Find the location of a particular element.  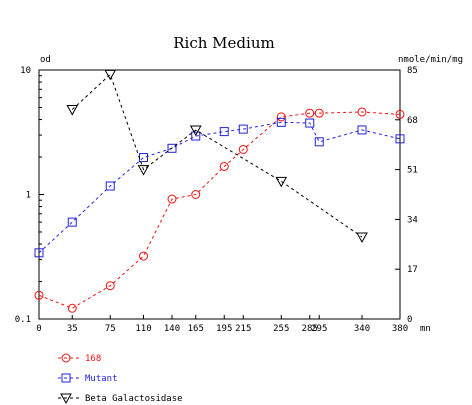

left-tick-label: 1 is located at coordinates (28, 196).